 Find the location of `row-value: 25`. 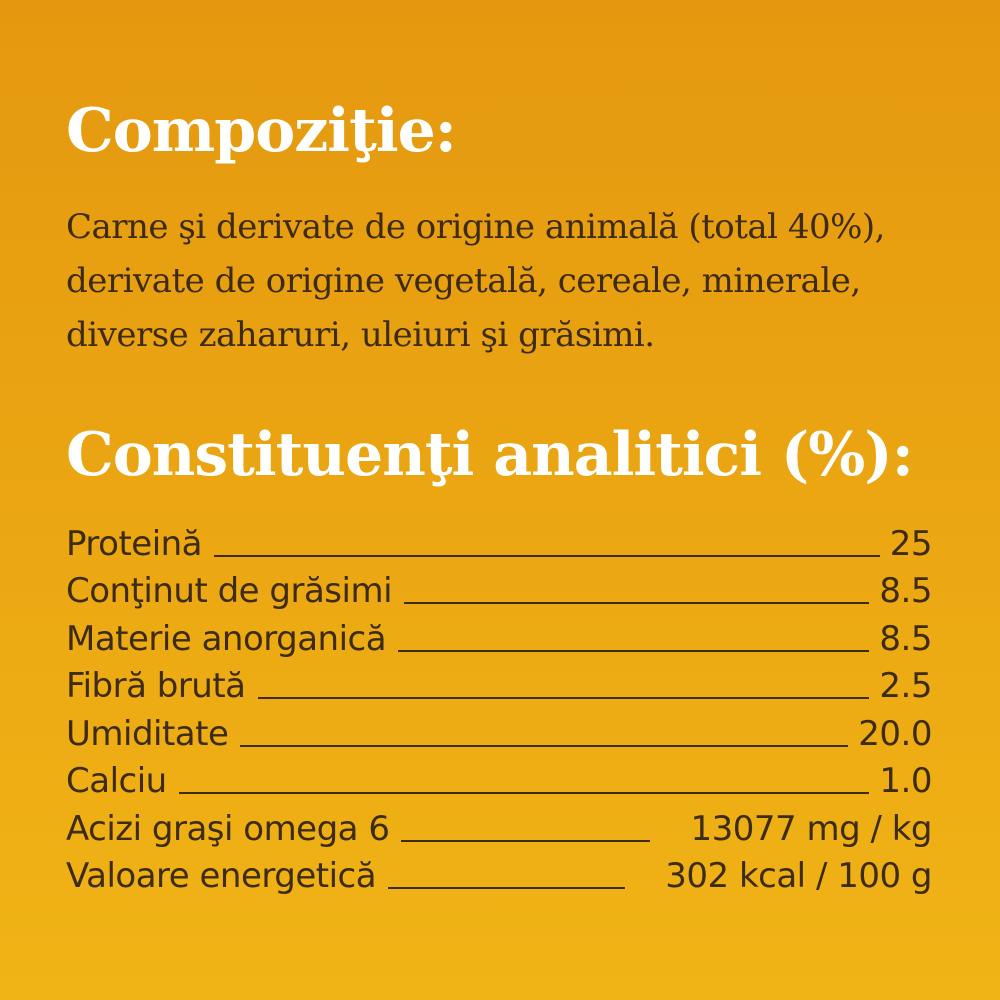

row-value: 25 is located at coordinates (911, 543).